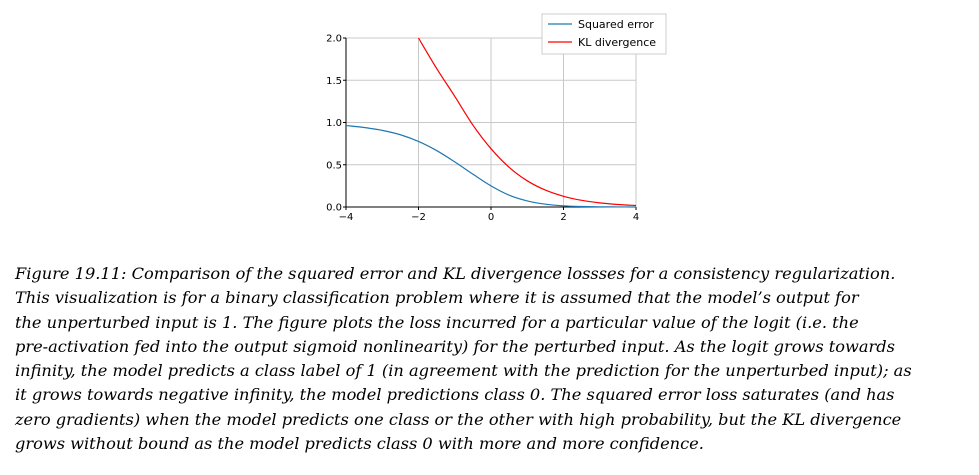 This screenshot has width=979, height=475. I want to click on x-tick-label: 2, so click(563, 217).